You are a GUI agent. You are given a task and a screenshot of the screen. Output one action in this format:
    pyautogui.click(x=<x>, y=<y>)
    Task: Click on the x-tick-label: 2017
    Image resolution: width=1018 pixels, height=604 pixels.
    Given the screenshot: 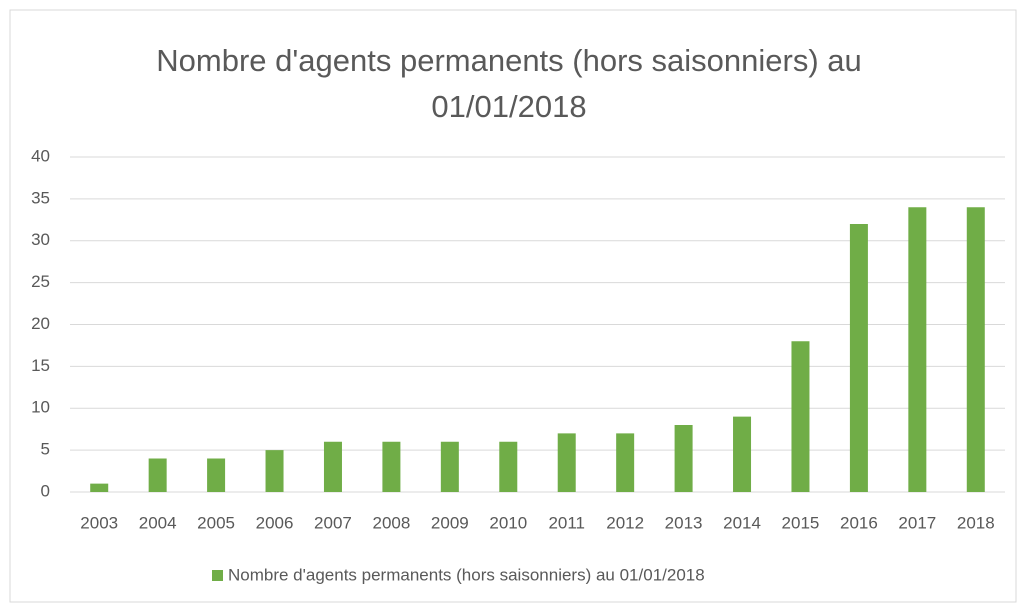 What is the action you would take?
    pyautogui.click(x=917, y=522)
    